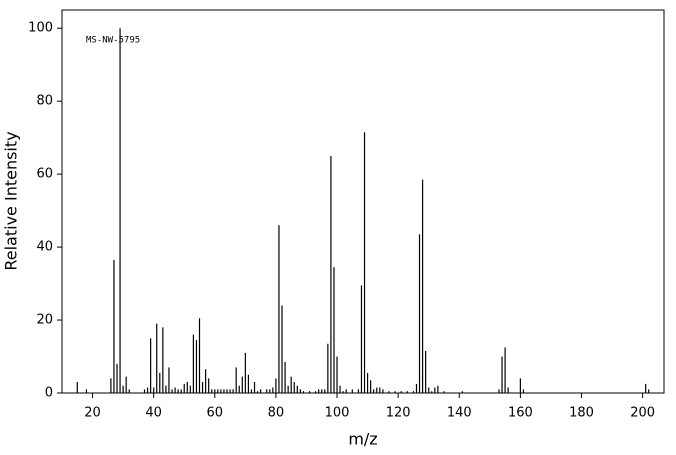 Image resolution: width=676 pixels, height=455 pixels. I want to click on y-tick-label: 100, so click(40, 28).